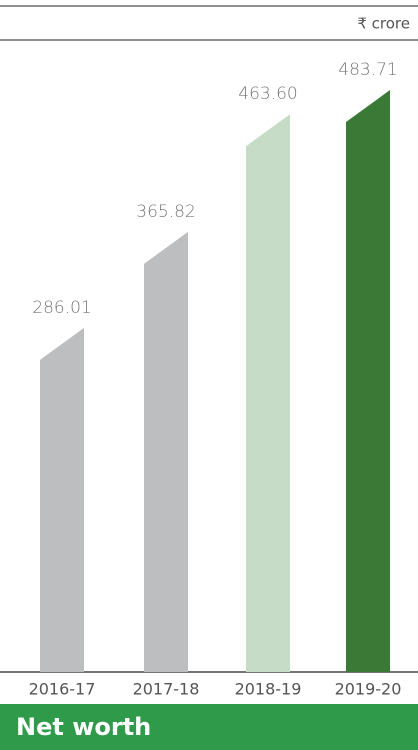 The image size is (418, 750). I want to click on x-tick-label: 2016-17, so click(62, 689).